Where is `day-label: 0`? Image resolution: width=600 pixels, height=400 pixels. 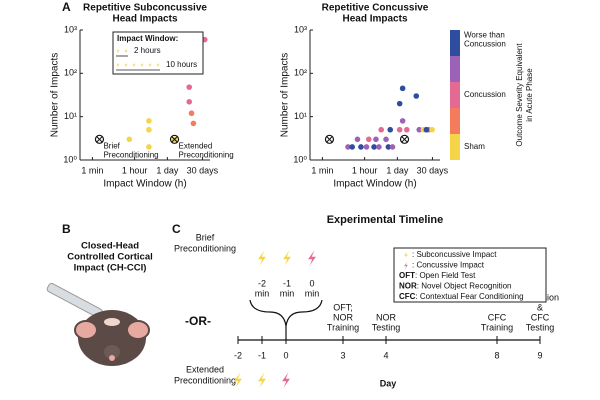
day-label: 0 is located at coordinates (285, 355).